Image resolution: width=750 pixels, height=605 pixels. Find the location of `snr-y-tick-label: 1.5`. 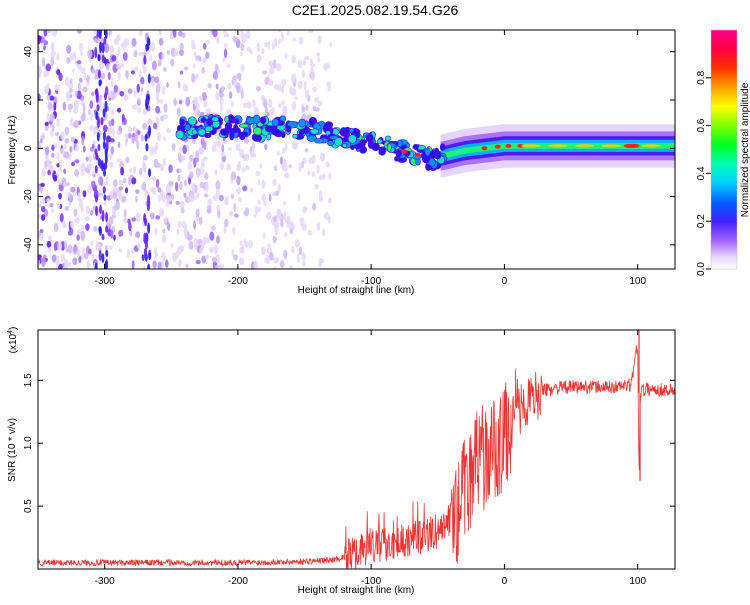

snr-y-tick-label: 1.5 is located at coordinates (28, 380).